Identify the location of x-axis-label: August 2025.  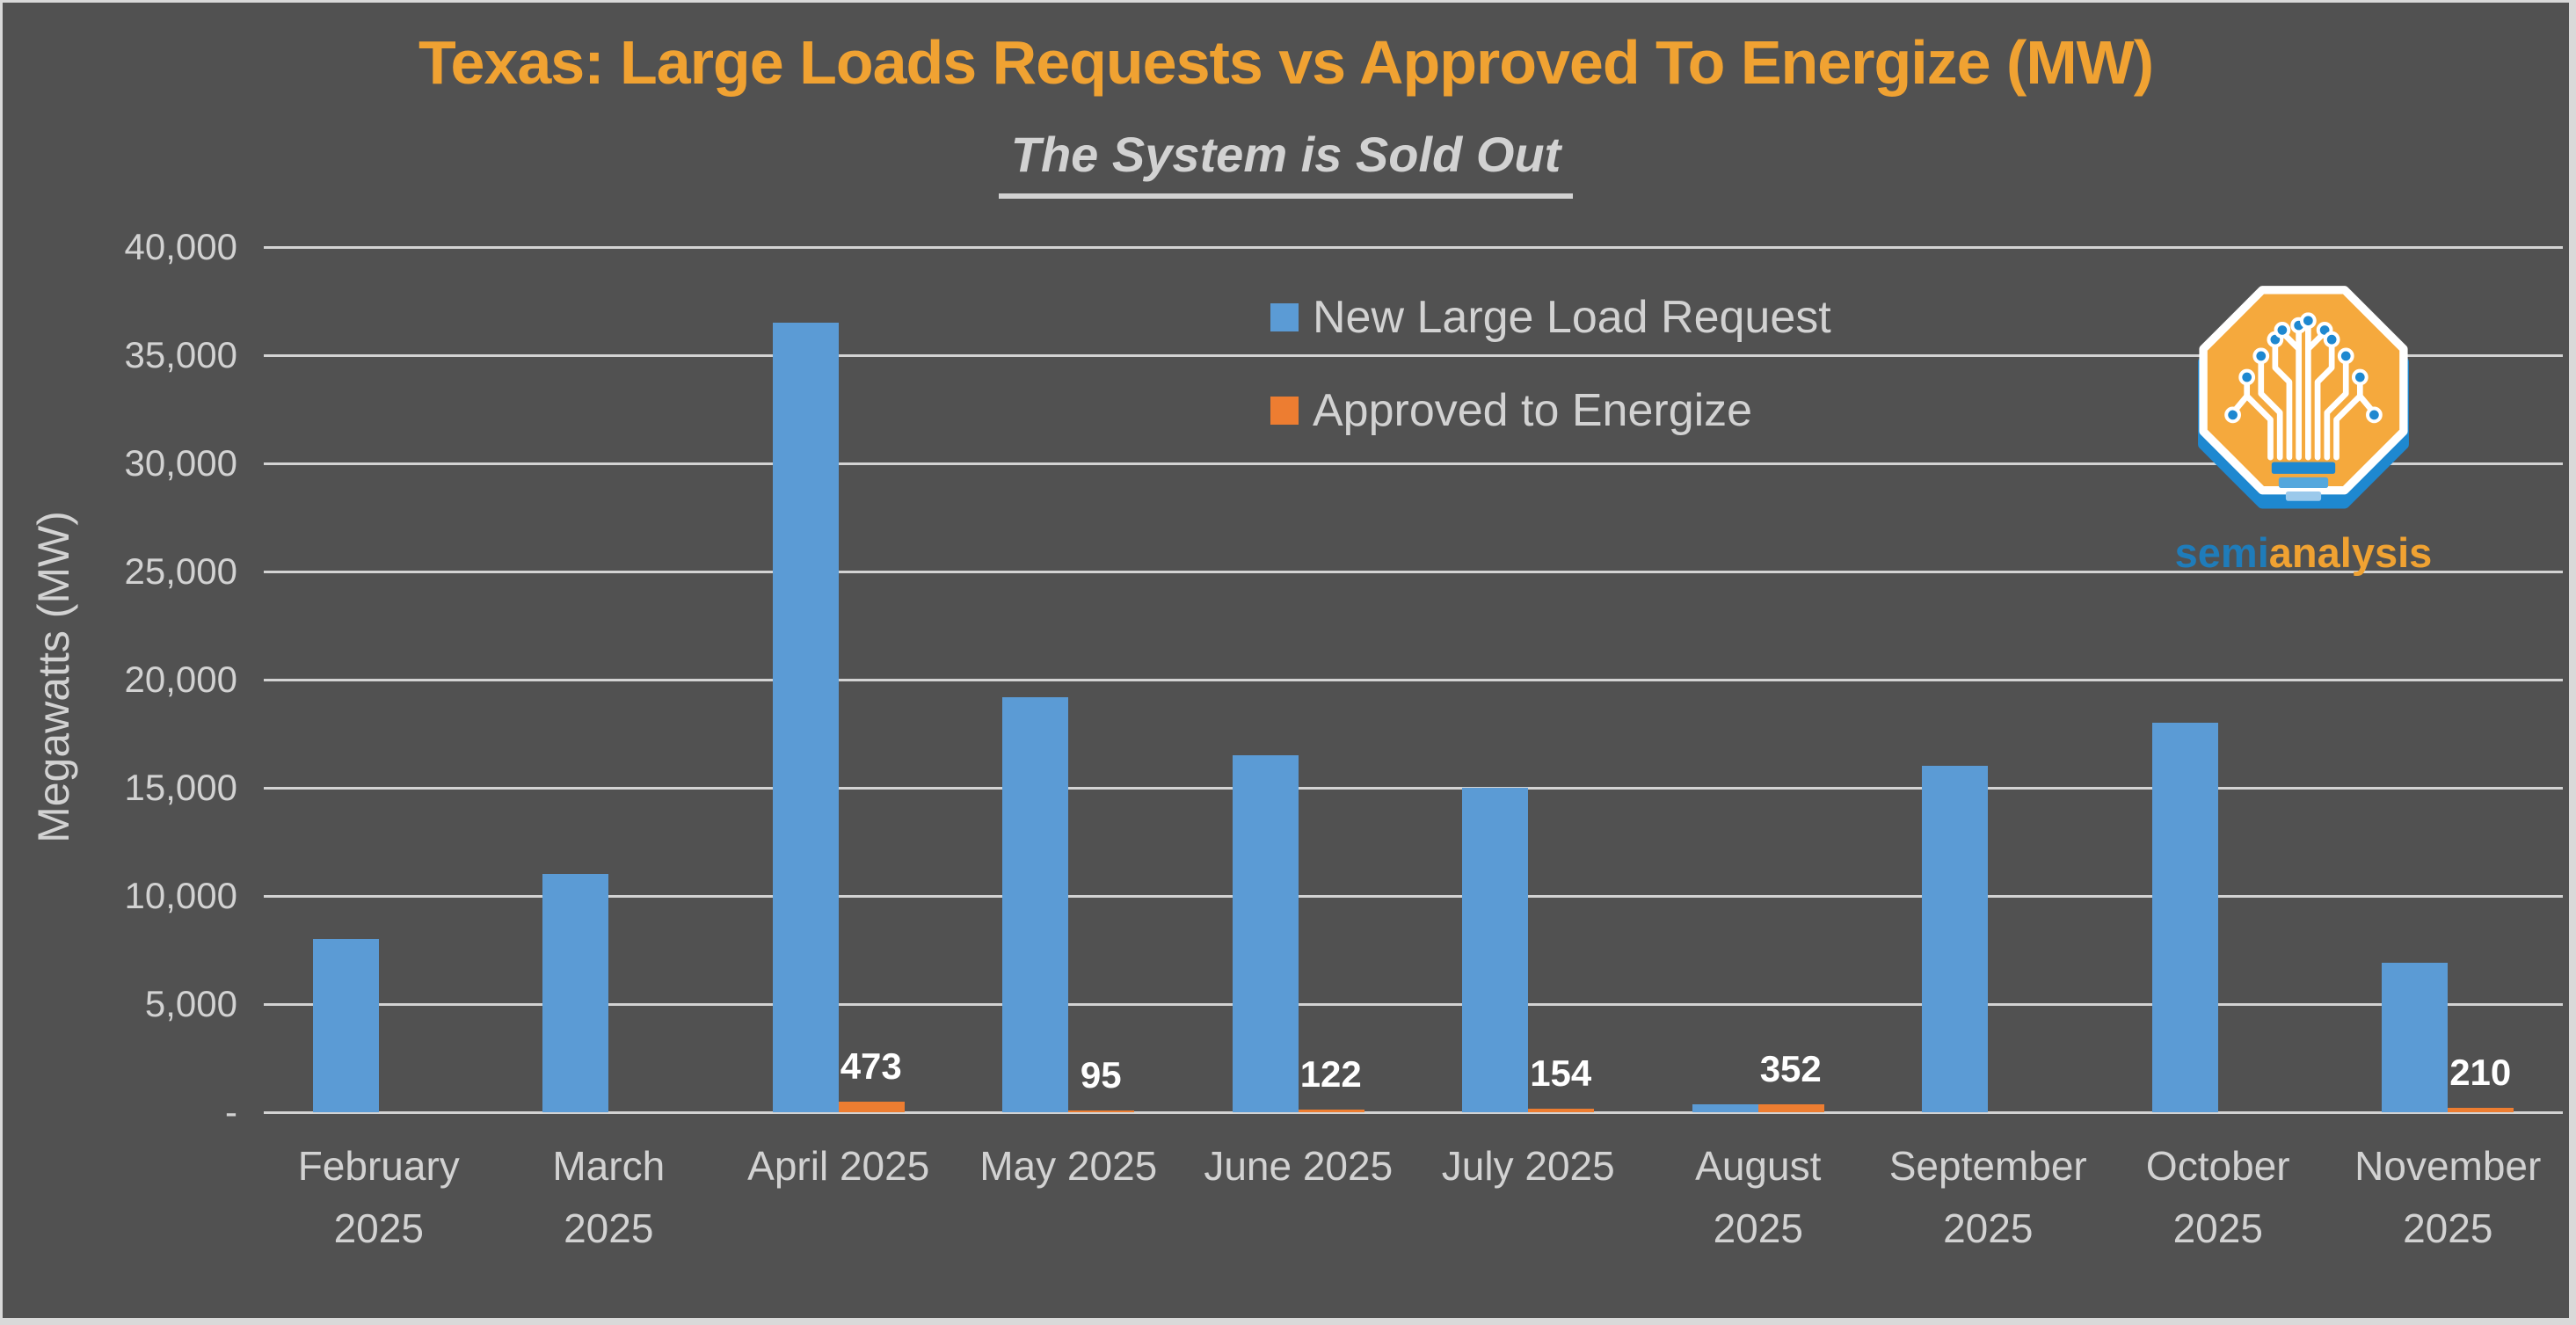
(1758, 1197).